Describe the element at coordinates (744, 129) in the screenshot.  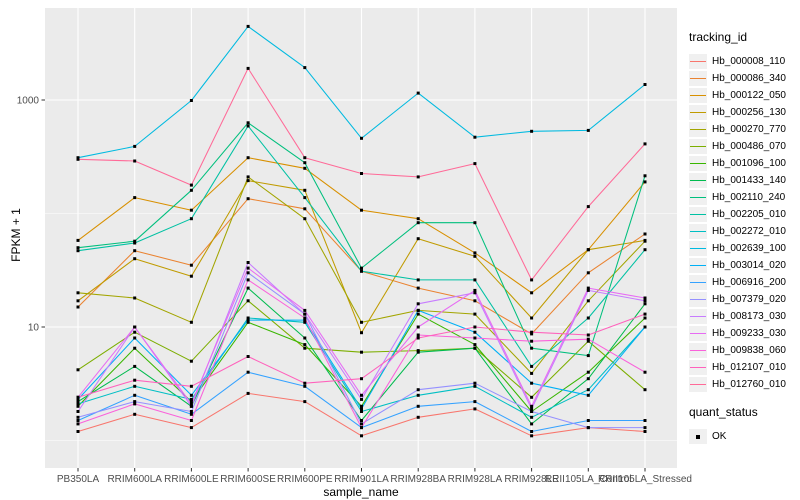
I see `legend-item-Hb_000270_770: Hb_000270_770` at that location.